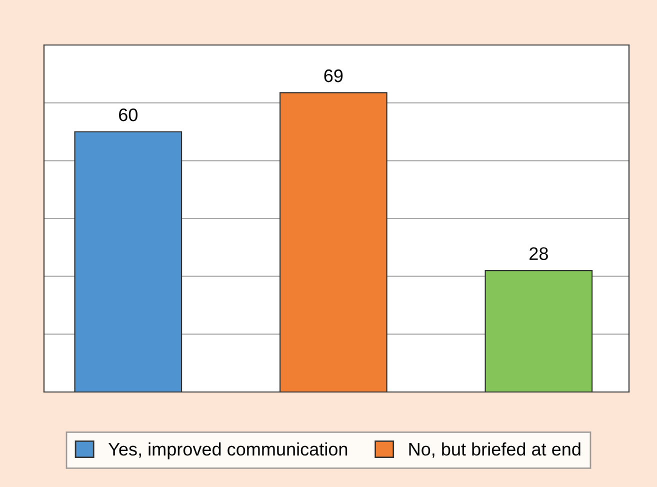  What do you see at coordinates (539, 253) in the screenshot?
I see `data-label: 28` at bounding box center [539, 253].